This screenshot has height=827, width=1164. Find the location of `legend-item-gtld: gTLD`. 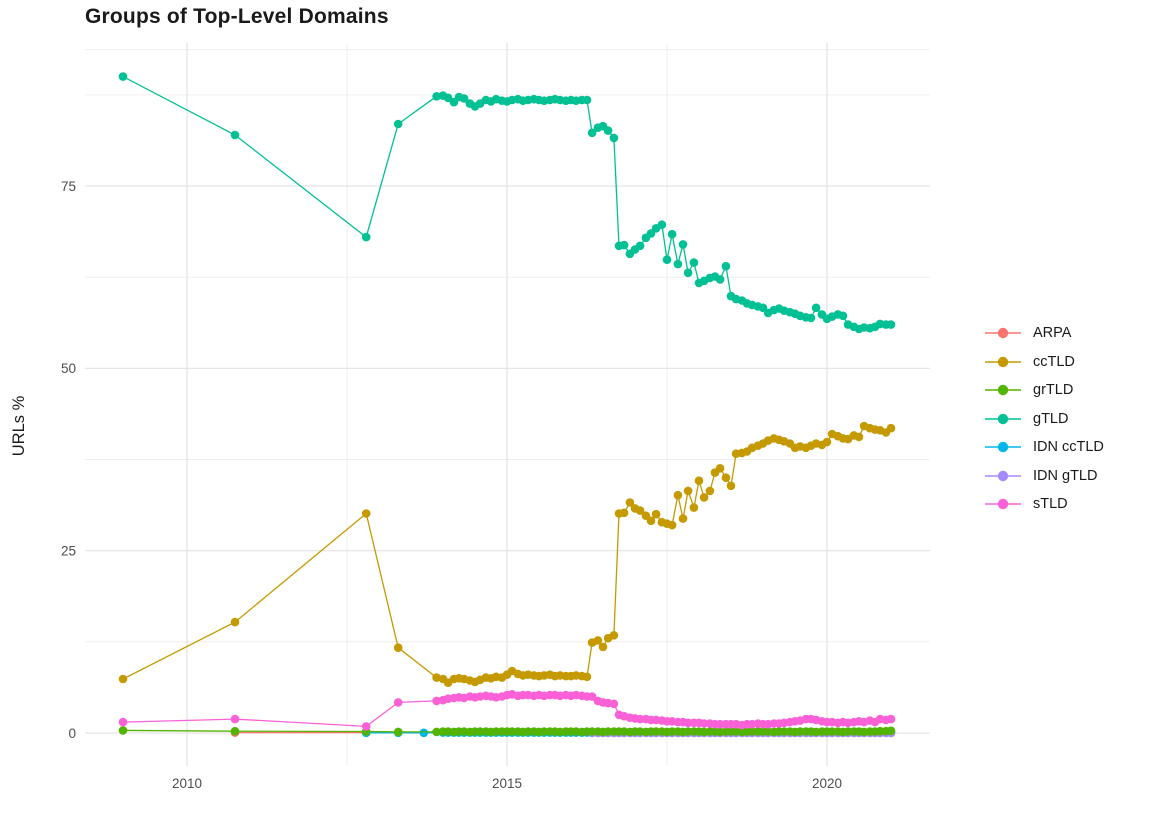

legend-item-gtld: gTLD is located at coordinates (1043, 419).